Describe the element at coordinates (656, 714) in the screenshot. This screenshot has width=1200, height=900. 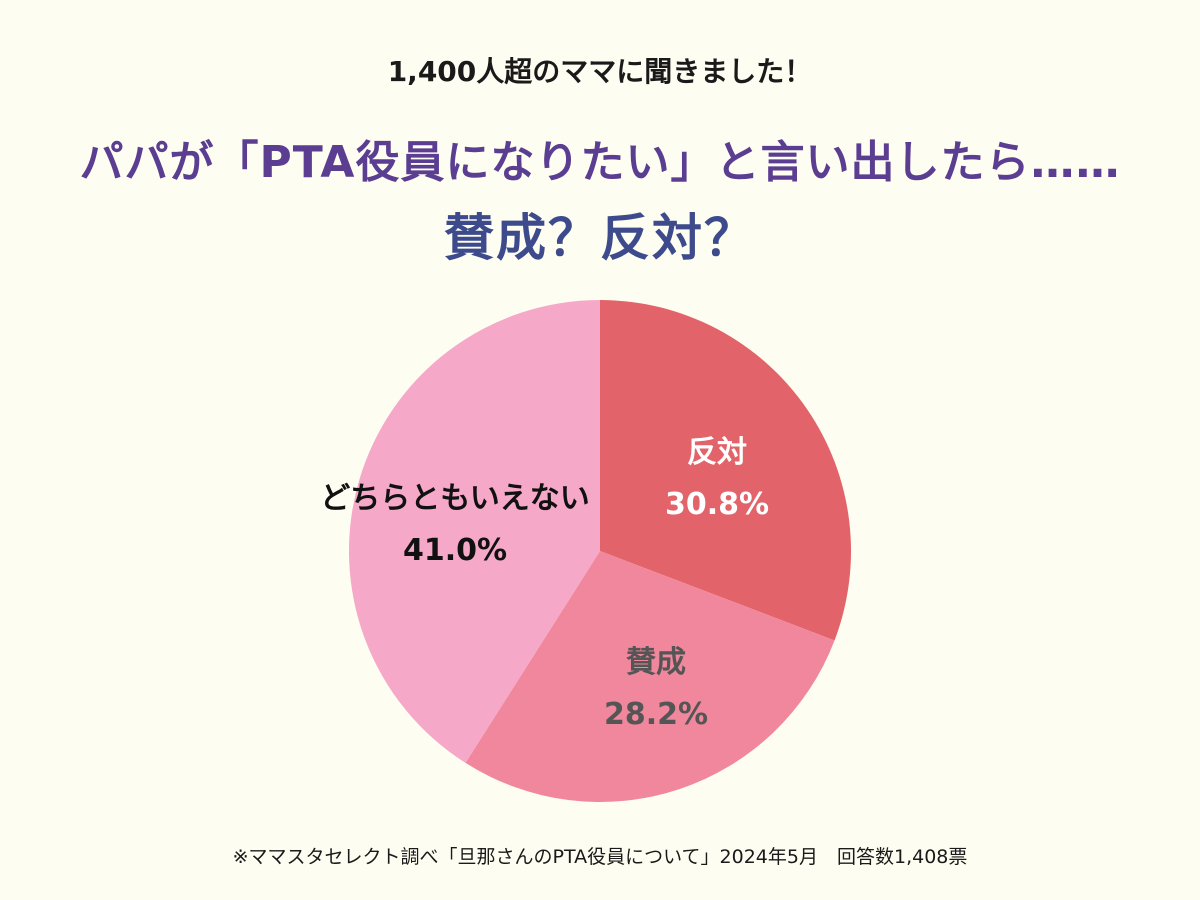
I see `pie-slice-value: 28.2%` at that location.